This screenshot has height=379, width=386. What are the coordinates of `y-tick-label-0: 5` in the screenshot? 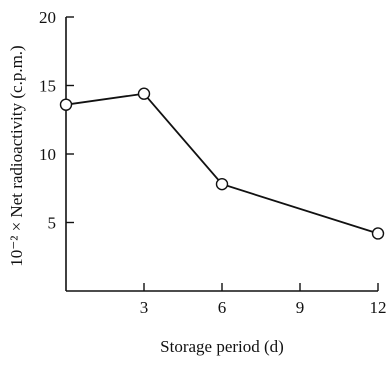 It's located at (52, 223).